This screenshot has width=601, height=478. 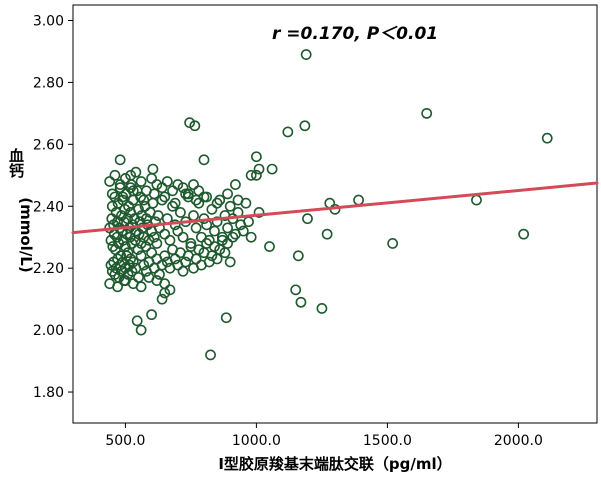 What do you see at coordinates (256, 441) in the screenshot?
I see `x-tick-label: 1000.0` at bounding box center [256, 441].